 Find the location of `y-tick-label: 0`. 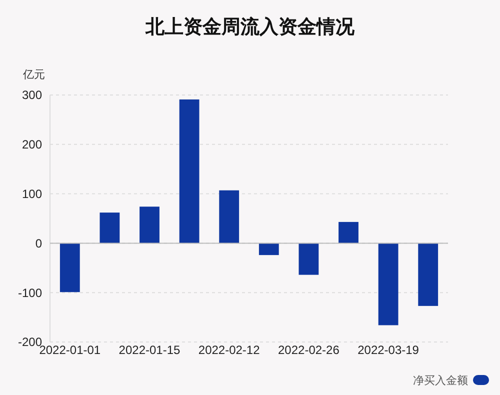

y-tick-label: 0 is located at coordinates (38, 243).